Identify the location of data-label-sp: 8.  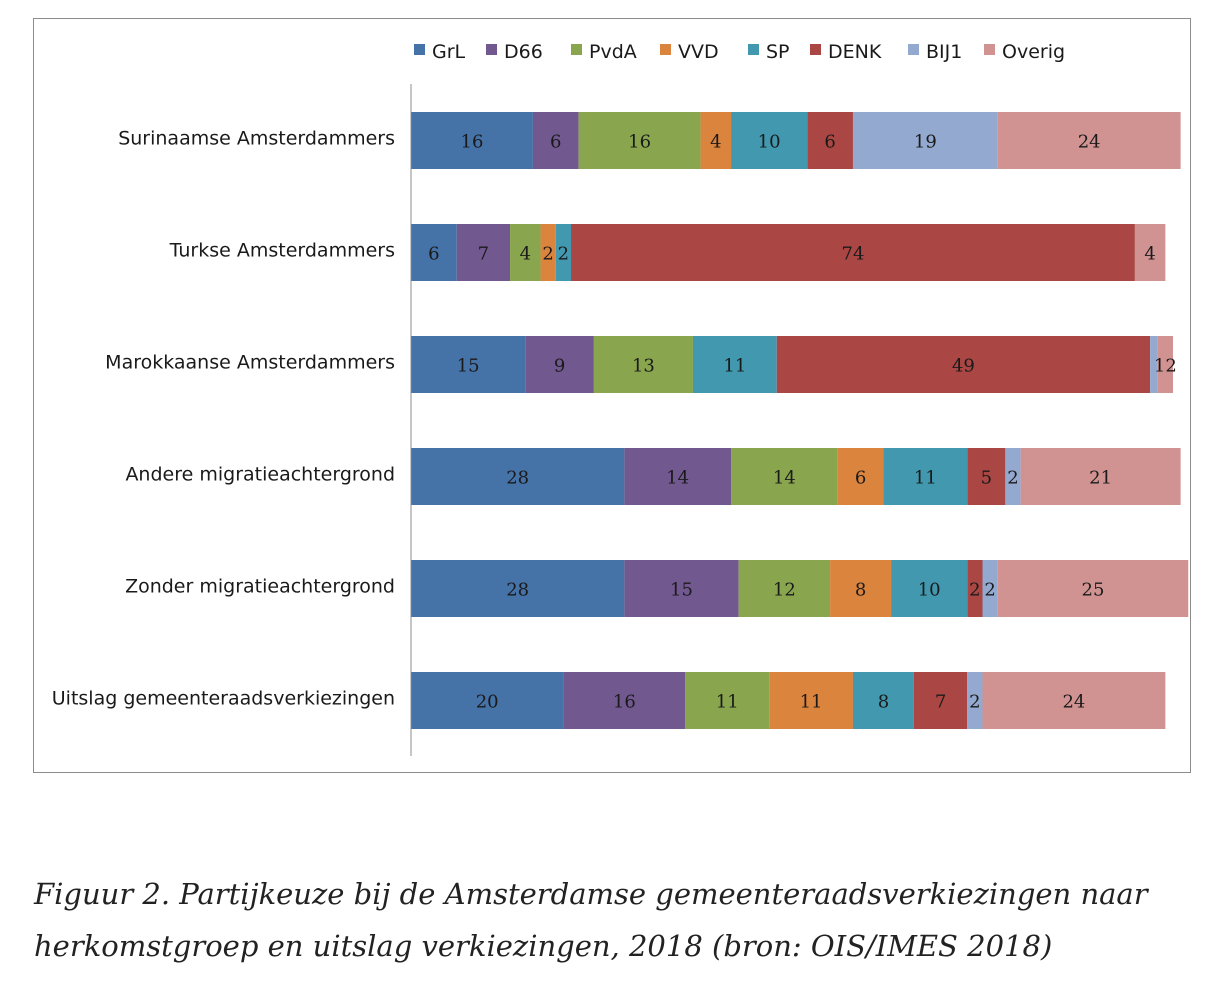
(883, 702).